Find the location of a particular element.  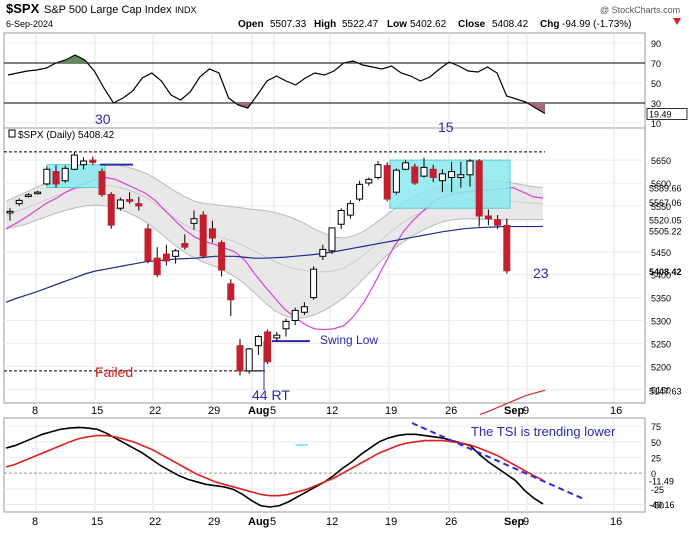

tsi-tick-label: 50 is located at coordinates (656, 443).